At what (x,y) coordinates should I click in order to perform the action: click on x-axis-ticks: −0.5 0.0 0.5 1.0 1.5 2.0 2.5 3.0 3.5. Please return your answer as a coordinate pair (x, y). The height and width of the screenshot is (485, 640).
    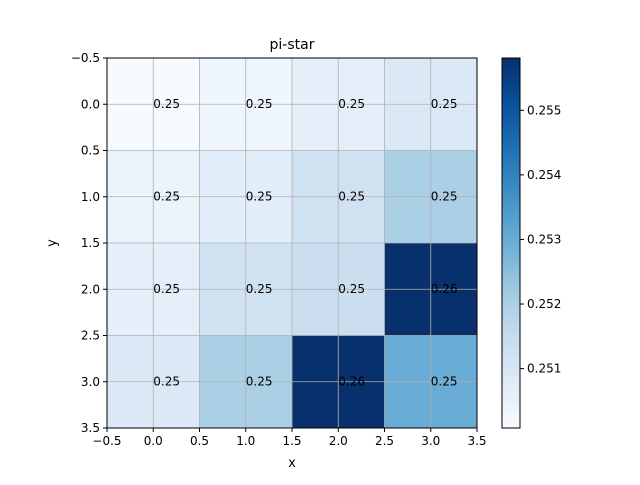
    Looking at the image, I should click on (289, 438).